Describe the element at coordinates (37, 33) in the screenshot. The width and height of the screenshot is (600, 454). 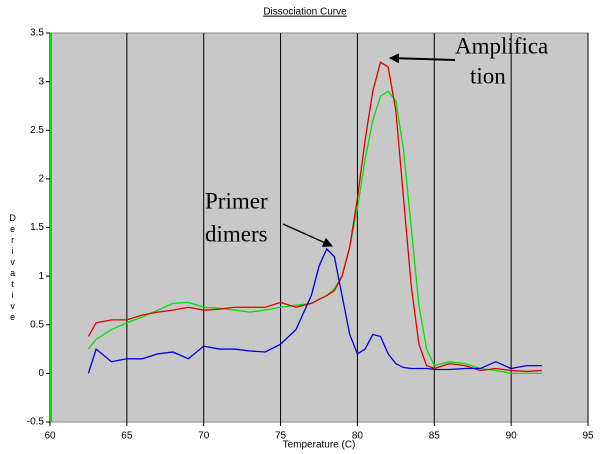
I see `y-tick-label: 3.5` at that location.